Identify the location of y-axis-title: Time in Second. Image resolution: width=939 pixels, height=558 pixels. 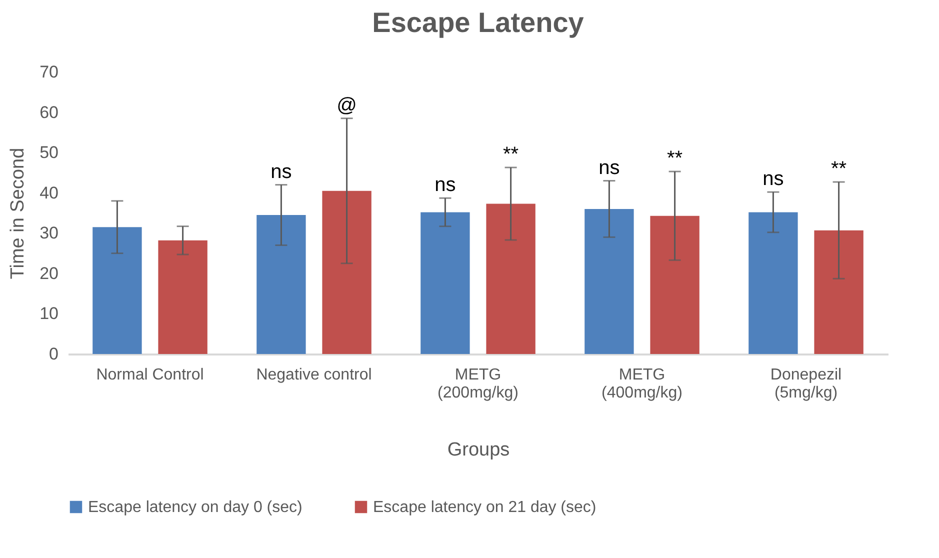
(18, 214).